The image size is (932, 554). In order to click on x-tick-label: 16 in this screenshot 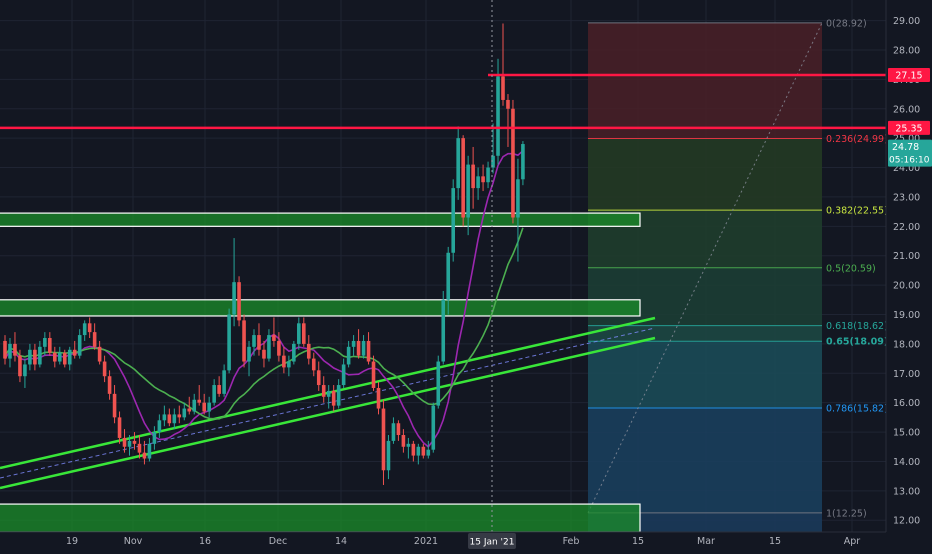, I will do `click(205, 541)`.